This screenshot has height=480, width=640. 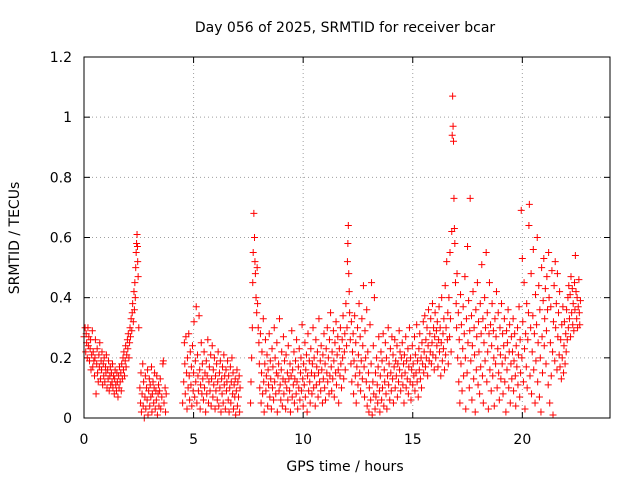 What do you see at coordinates (413, 440) in the screenshot?
I see `x-tick-label: 15` at bounding box center [413, 440].